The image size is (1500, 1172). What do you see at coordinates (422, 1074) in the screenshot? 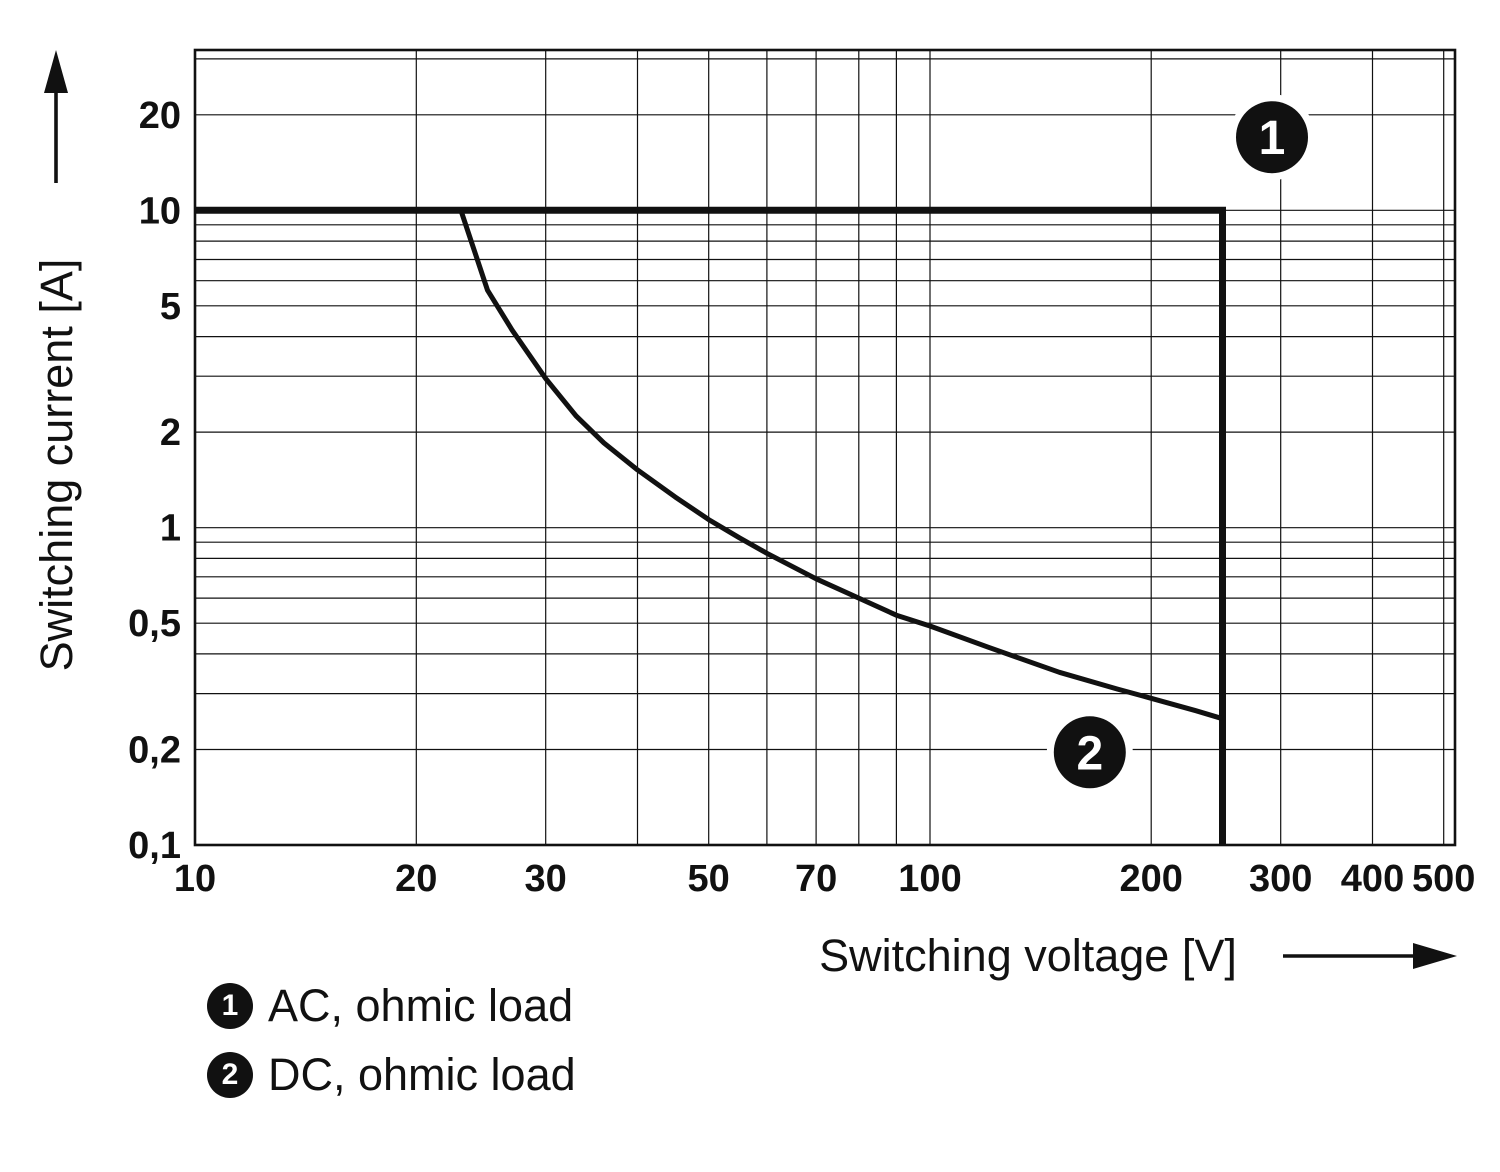
I see `legend-label-dc: DC, ohmic load` at bounding box center [422, 1074].